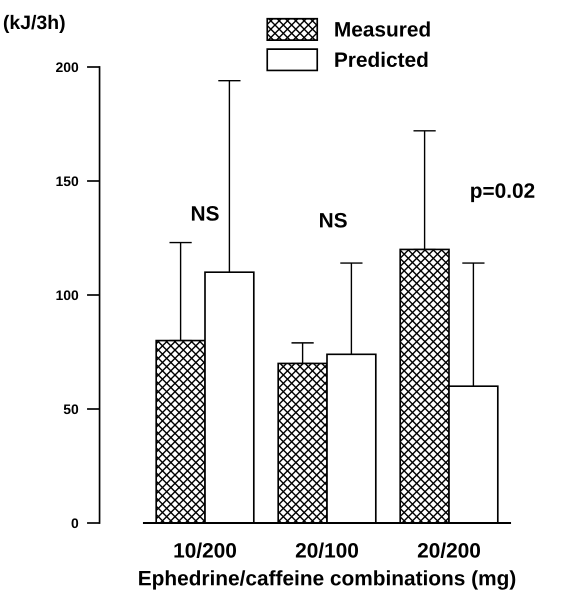 This screenshot has width=582, height=597. I want to click on y-tick-label: 150, so click(67, 181).